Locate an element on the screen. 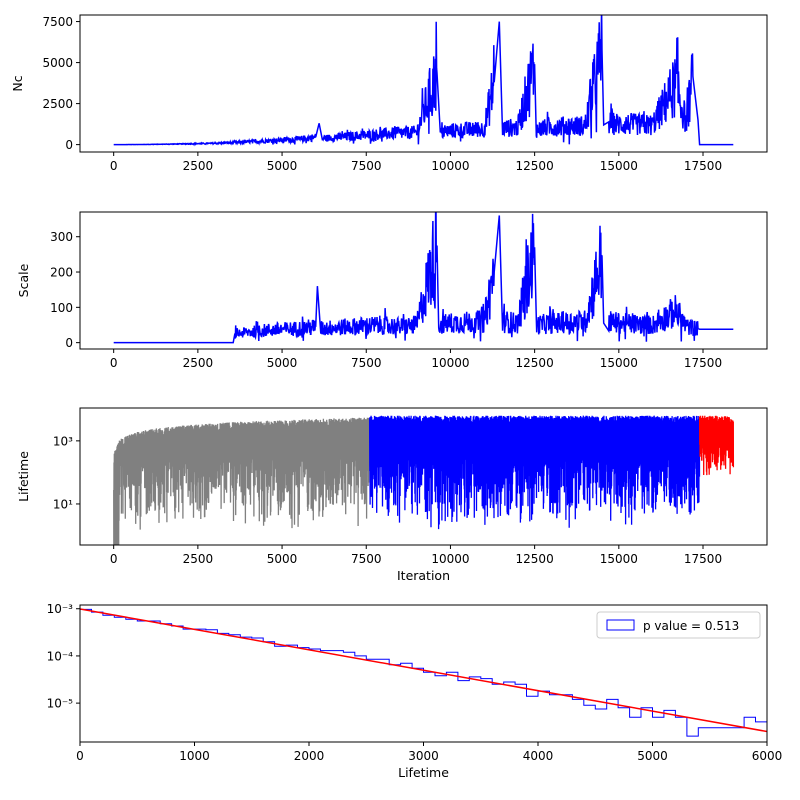 The width and height of the screenshot is (800, 800). y-tick-label: 10¹ is located at coordinates (63, 504).